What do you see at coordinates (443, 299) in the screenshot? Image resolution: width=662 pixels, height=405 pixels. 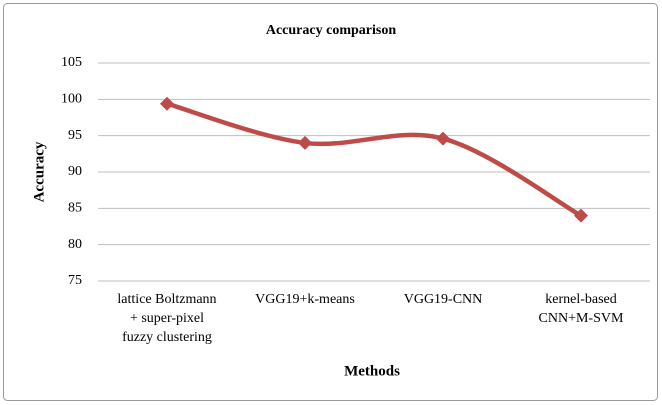 I see `x-tick-label: VGG19-CNN` at bounding box center [443, 299].